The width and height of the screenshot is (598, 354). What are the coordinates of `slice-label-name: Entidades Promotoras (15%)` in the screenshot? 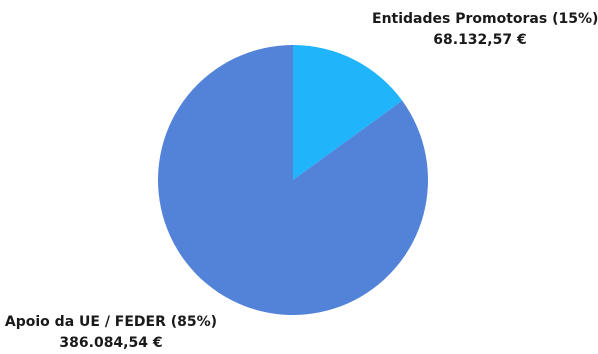 It's located at (485, 19).